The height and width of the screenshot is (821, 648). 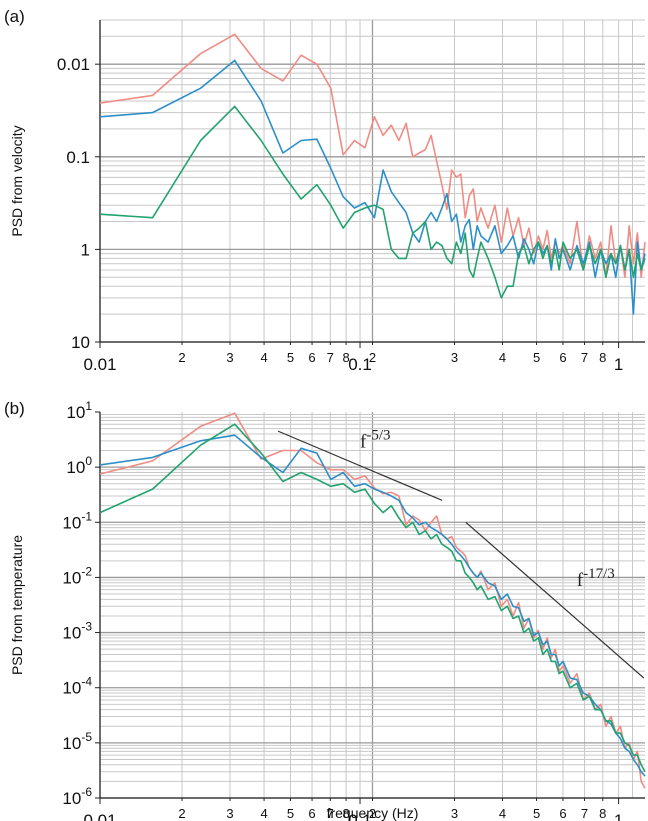 I want to click on y-tick-label: 1, so click(x=85, y=249).